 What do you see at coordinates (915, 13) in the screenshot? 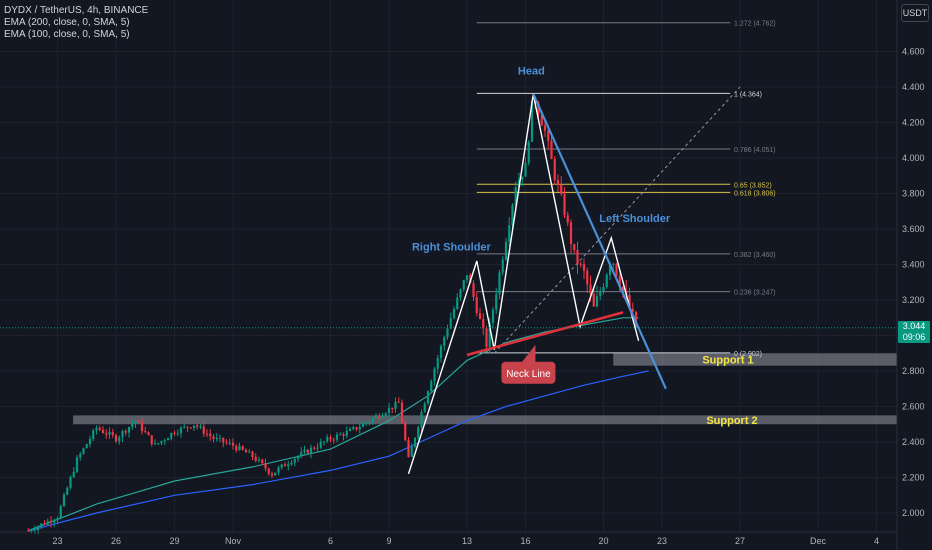
I see `currency-button: USDT` at bounding box center [915, 13].